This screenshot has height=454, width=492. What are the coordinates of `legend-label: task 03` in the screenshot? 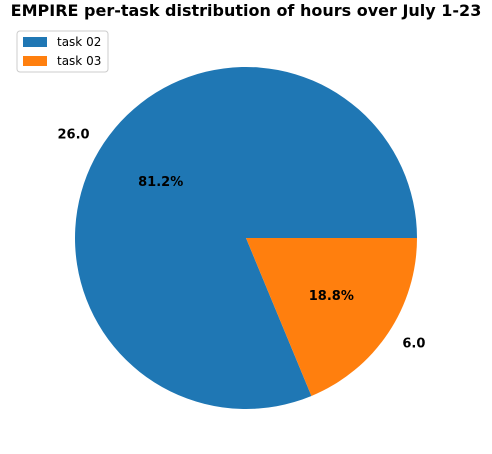 It's located at (79, 61).